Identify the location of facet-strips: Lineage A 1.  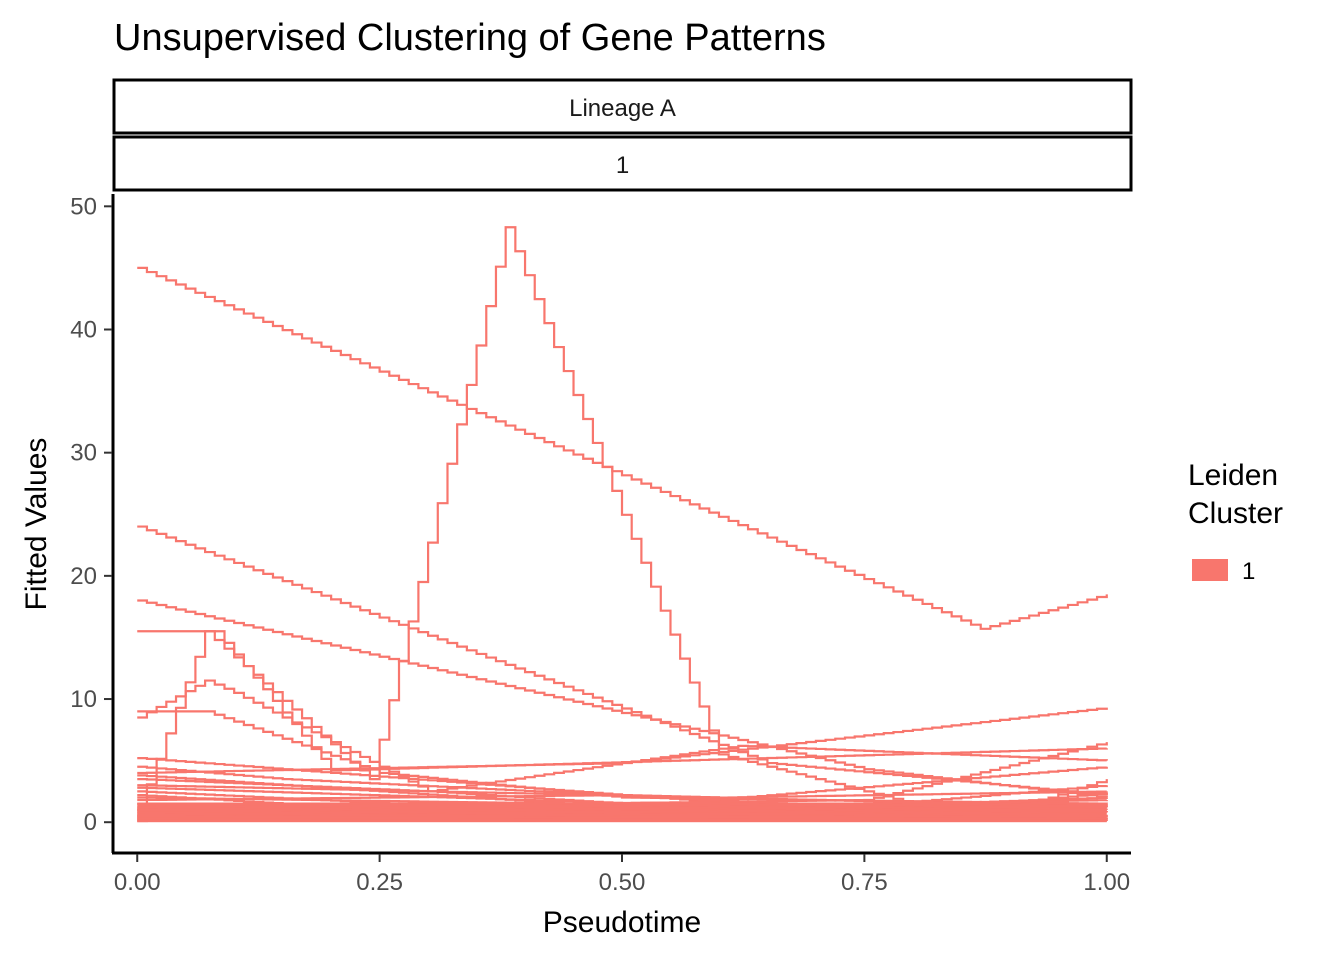
(622, 135).